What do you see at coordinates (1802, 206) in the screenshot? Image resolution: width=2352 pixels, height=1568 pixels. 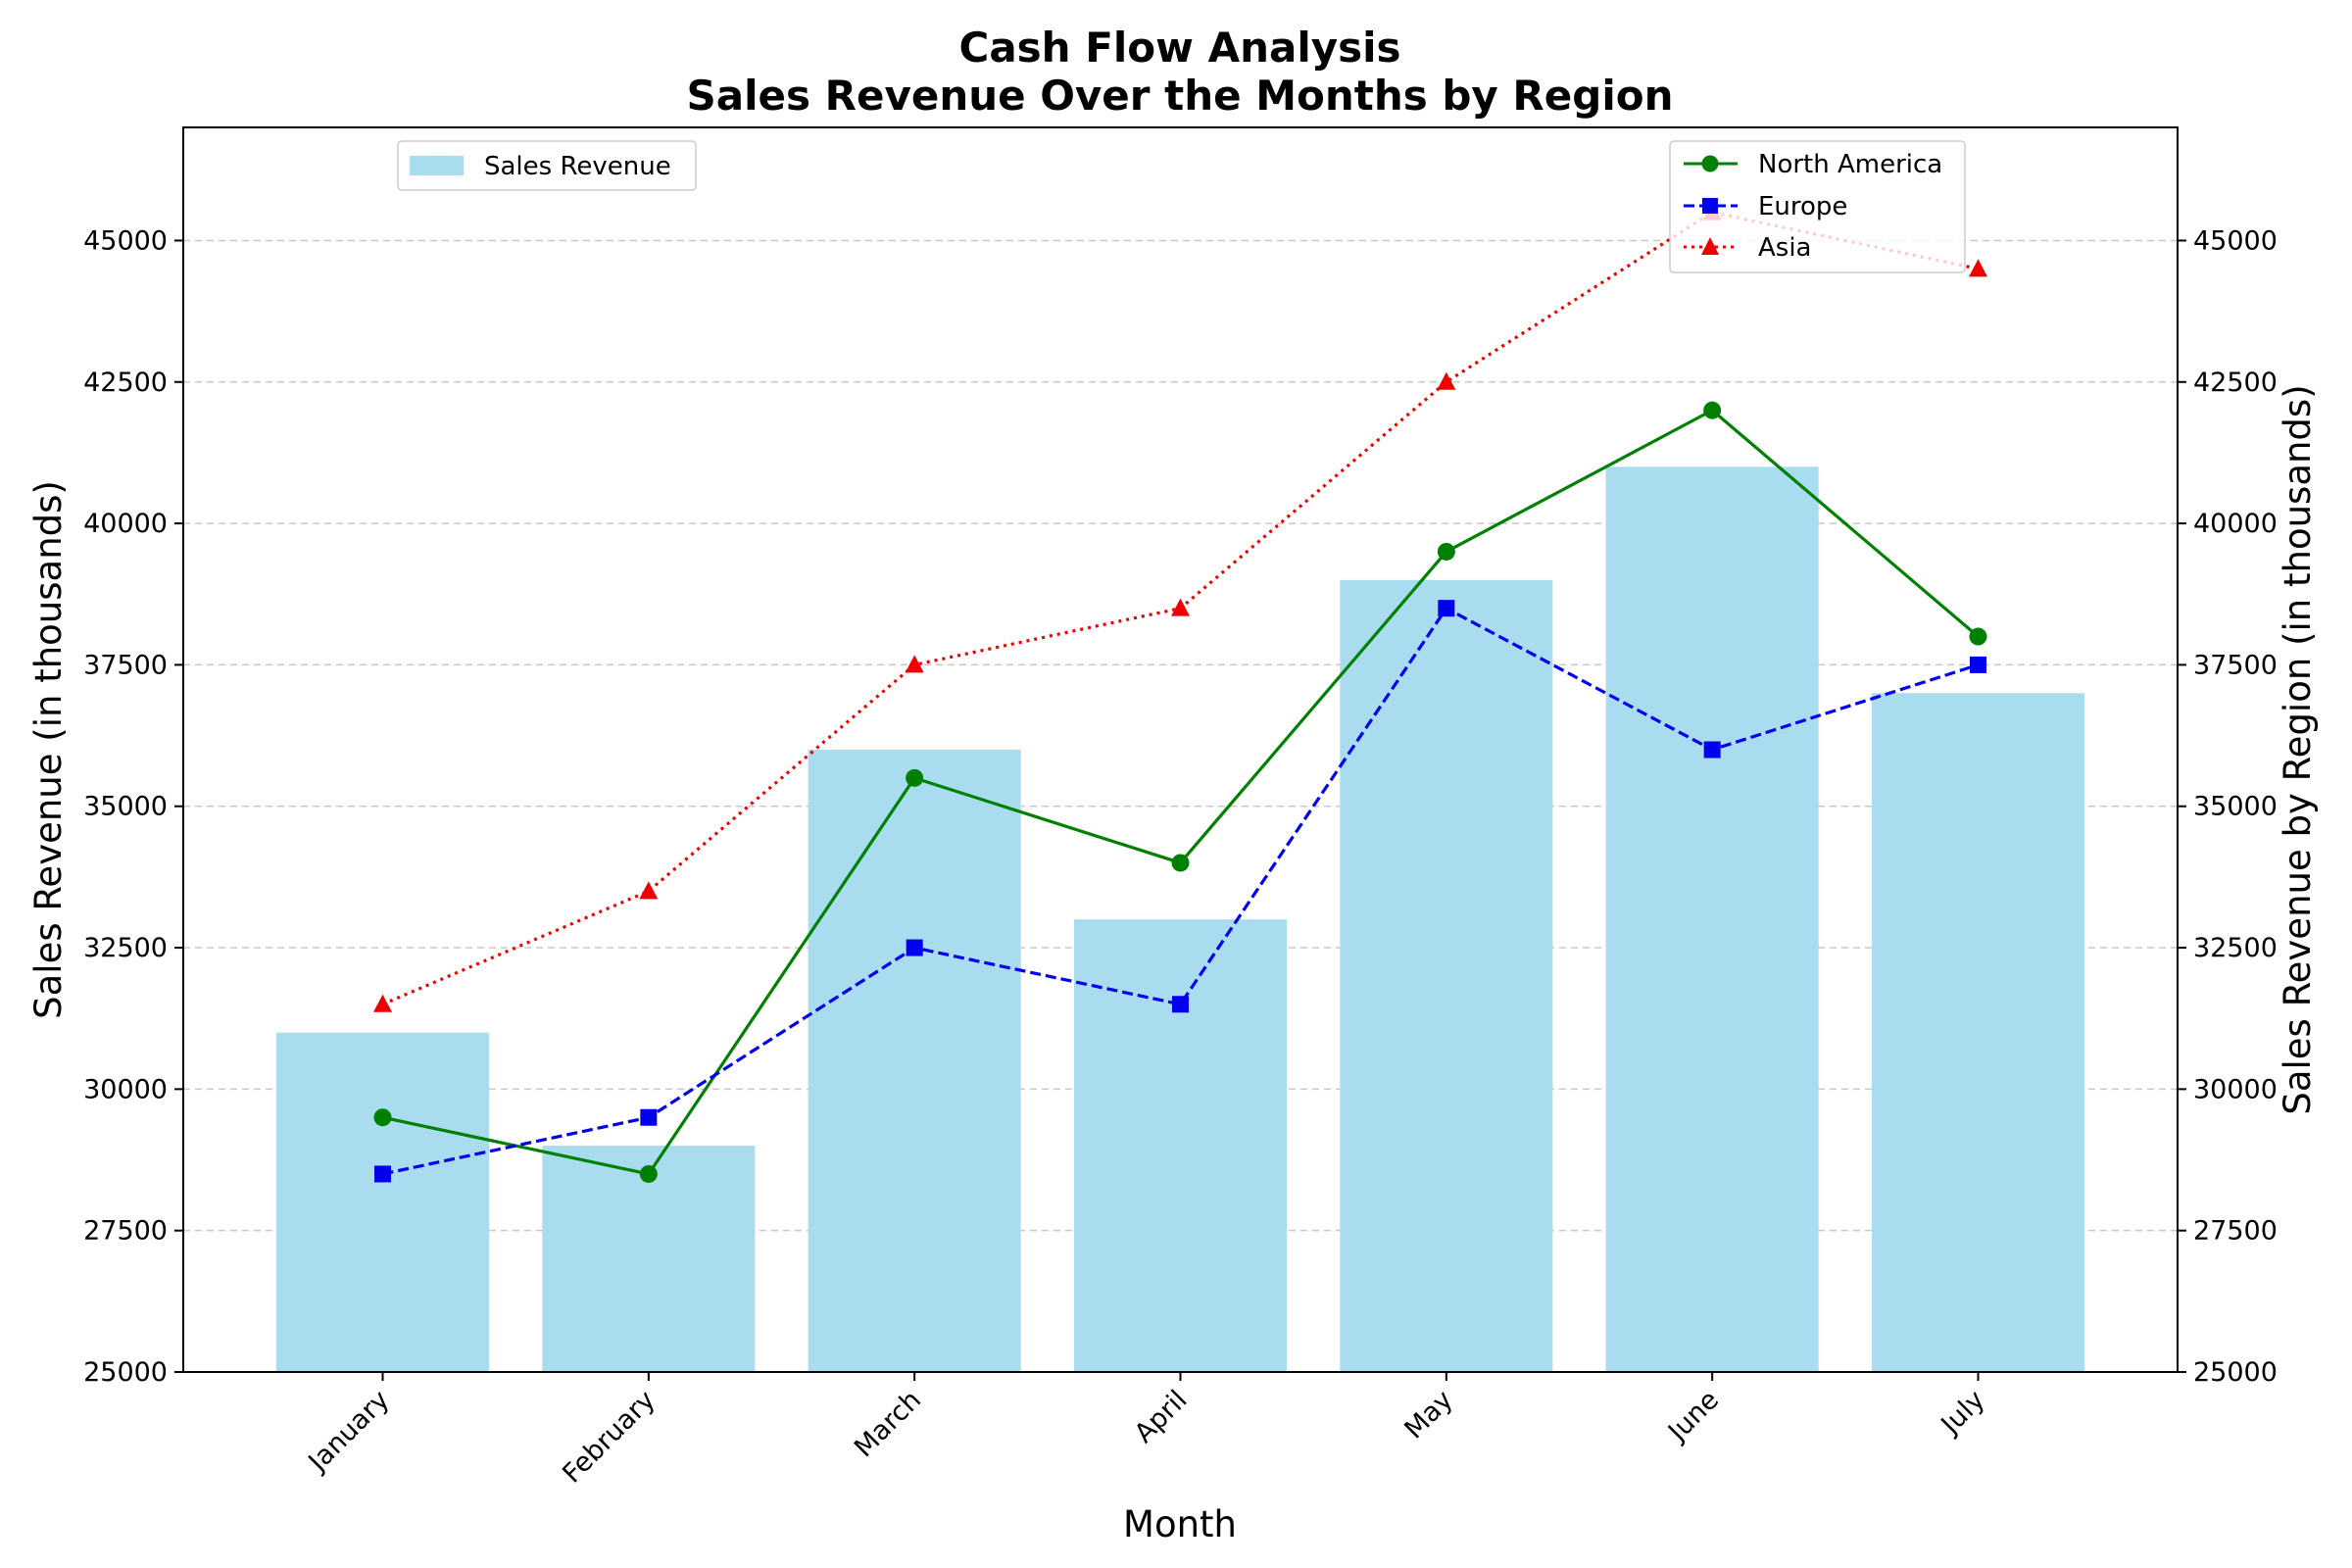 I see `legend-label-europe: Europe` at bounding box center [1802, 206].